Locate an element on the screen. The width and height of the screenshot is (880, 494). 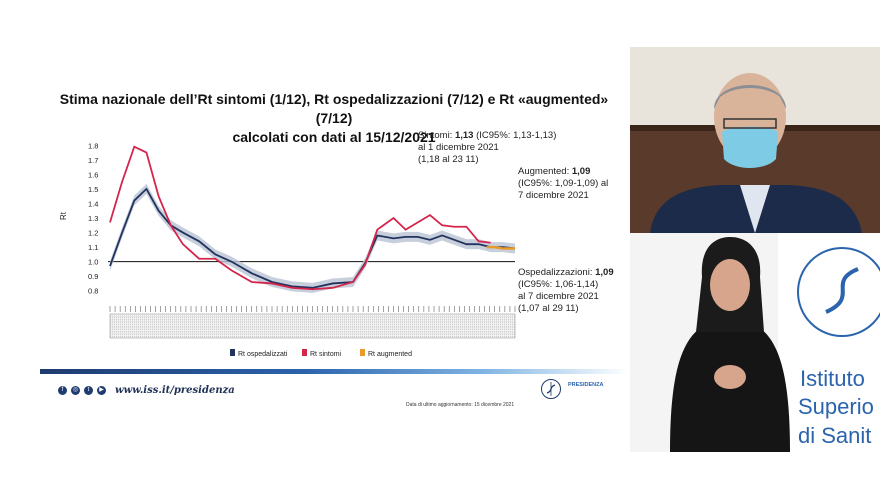
institute-wall-text-1: Istituto is located at coordinates (832, 378).